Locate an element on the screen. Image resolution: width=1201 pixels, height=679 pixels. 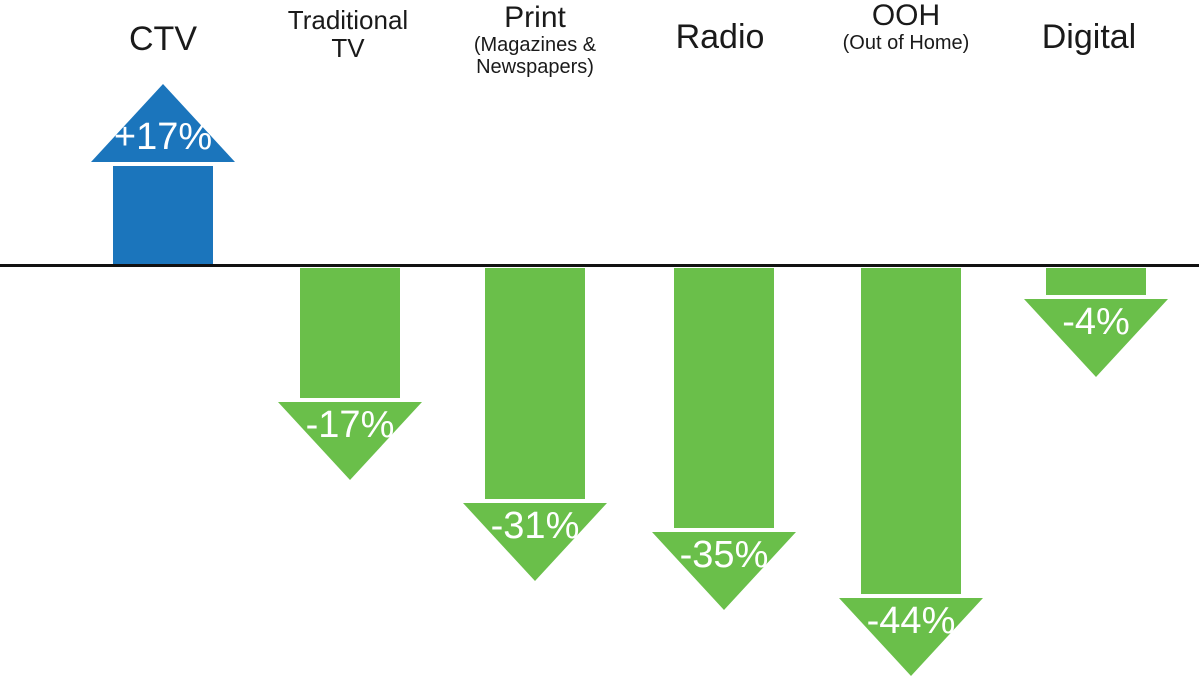
value-label-traditional-tv: -17% is located at coordinates (350, 425).